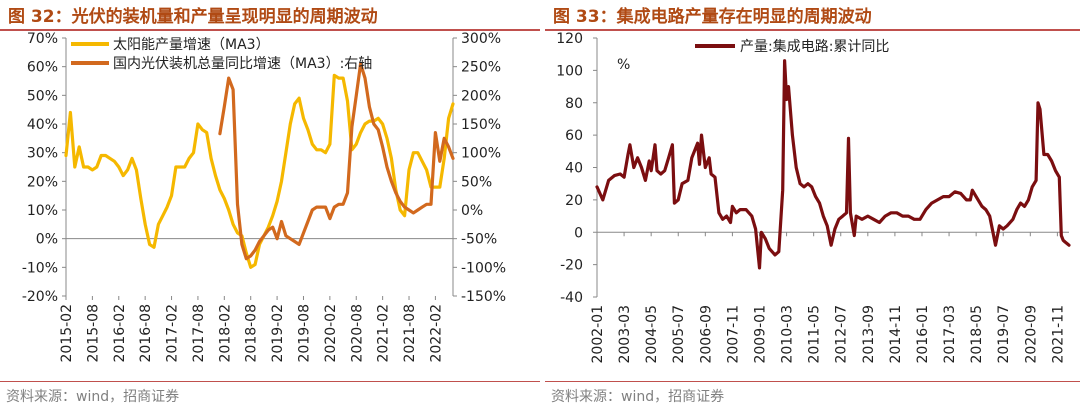  Describe the element at coordinates (93, 333) in the screenshot. I see `x-tick-label: 2015-08` at that location.